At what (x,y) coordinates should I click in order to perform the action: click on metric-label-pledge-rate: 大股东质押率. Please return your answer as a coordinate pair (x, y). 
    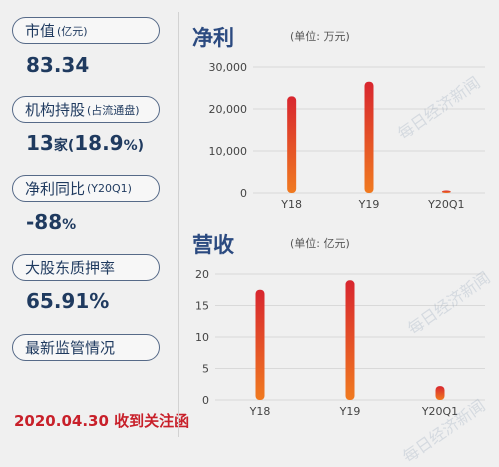
    Looking at the image, I should click on (86, 267).